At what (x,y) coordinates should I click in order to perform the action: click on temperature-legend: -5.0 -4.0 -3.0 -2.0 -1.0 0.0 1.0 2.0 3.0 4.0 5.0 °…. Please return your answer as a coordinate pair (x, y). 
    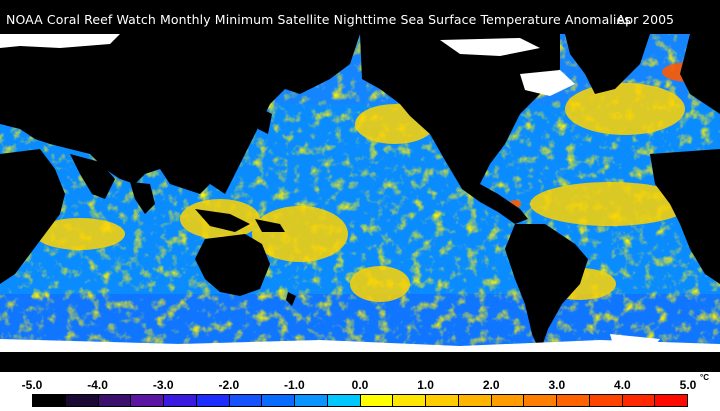
    Looking at the image, I should click on (360, 391).